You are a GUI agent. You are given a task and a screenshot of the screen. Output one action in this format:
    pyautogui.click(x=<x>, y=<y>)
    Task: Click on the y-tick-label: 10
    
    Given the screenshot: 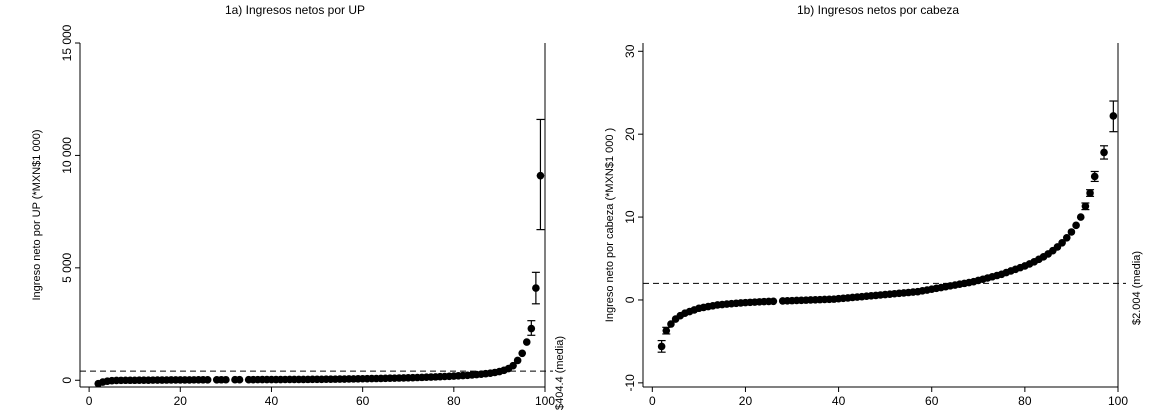 What is the action you would take?
    pyautogui.click(x=630, y=217)
    